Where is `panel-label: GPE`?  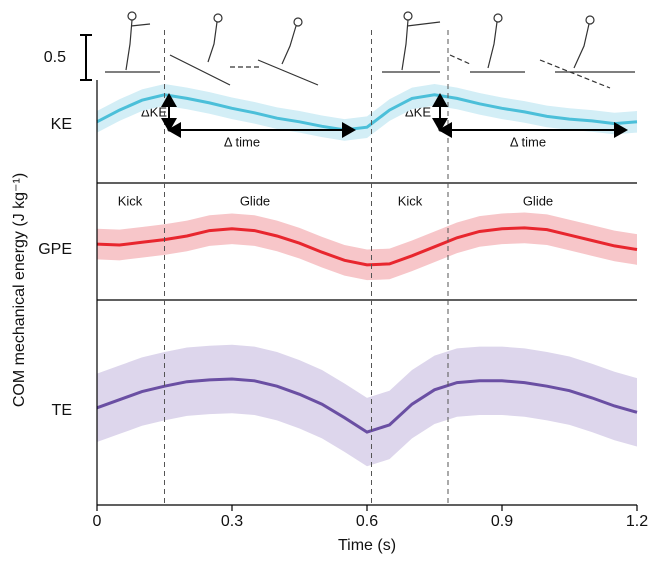 panel-label: GPE is located at coordinates (55, 249).